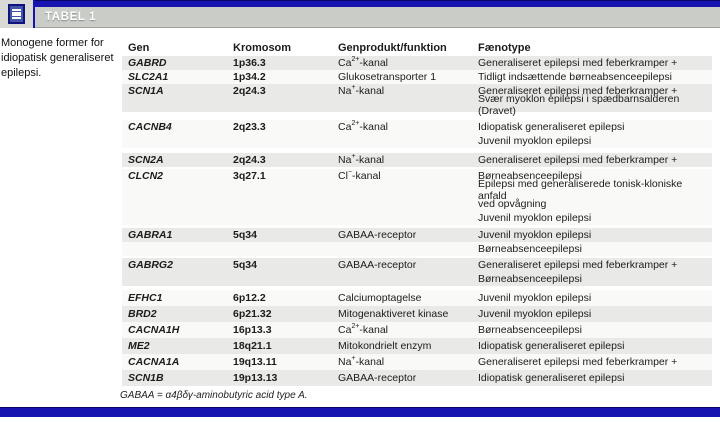 Image resolution: width=720 pixels, height=422 pixels. I want to click on top-navy-bar, so click(376, 3).